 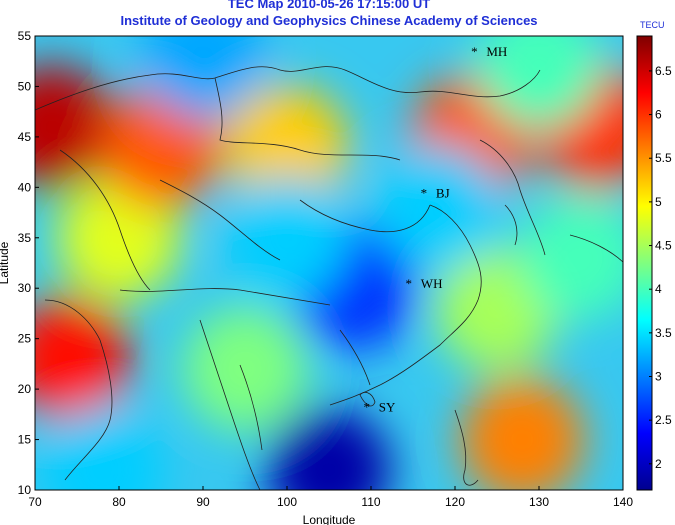 I want to click on y-tick-label: 40, so click(x=25, y=187).